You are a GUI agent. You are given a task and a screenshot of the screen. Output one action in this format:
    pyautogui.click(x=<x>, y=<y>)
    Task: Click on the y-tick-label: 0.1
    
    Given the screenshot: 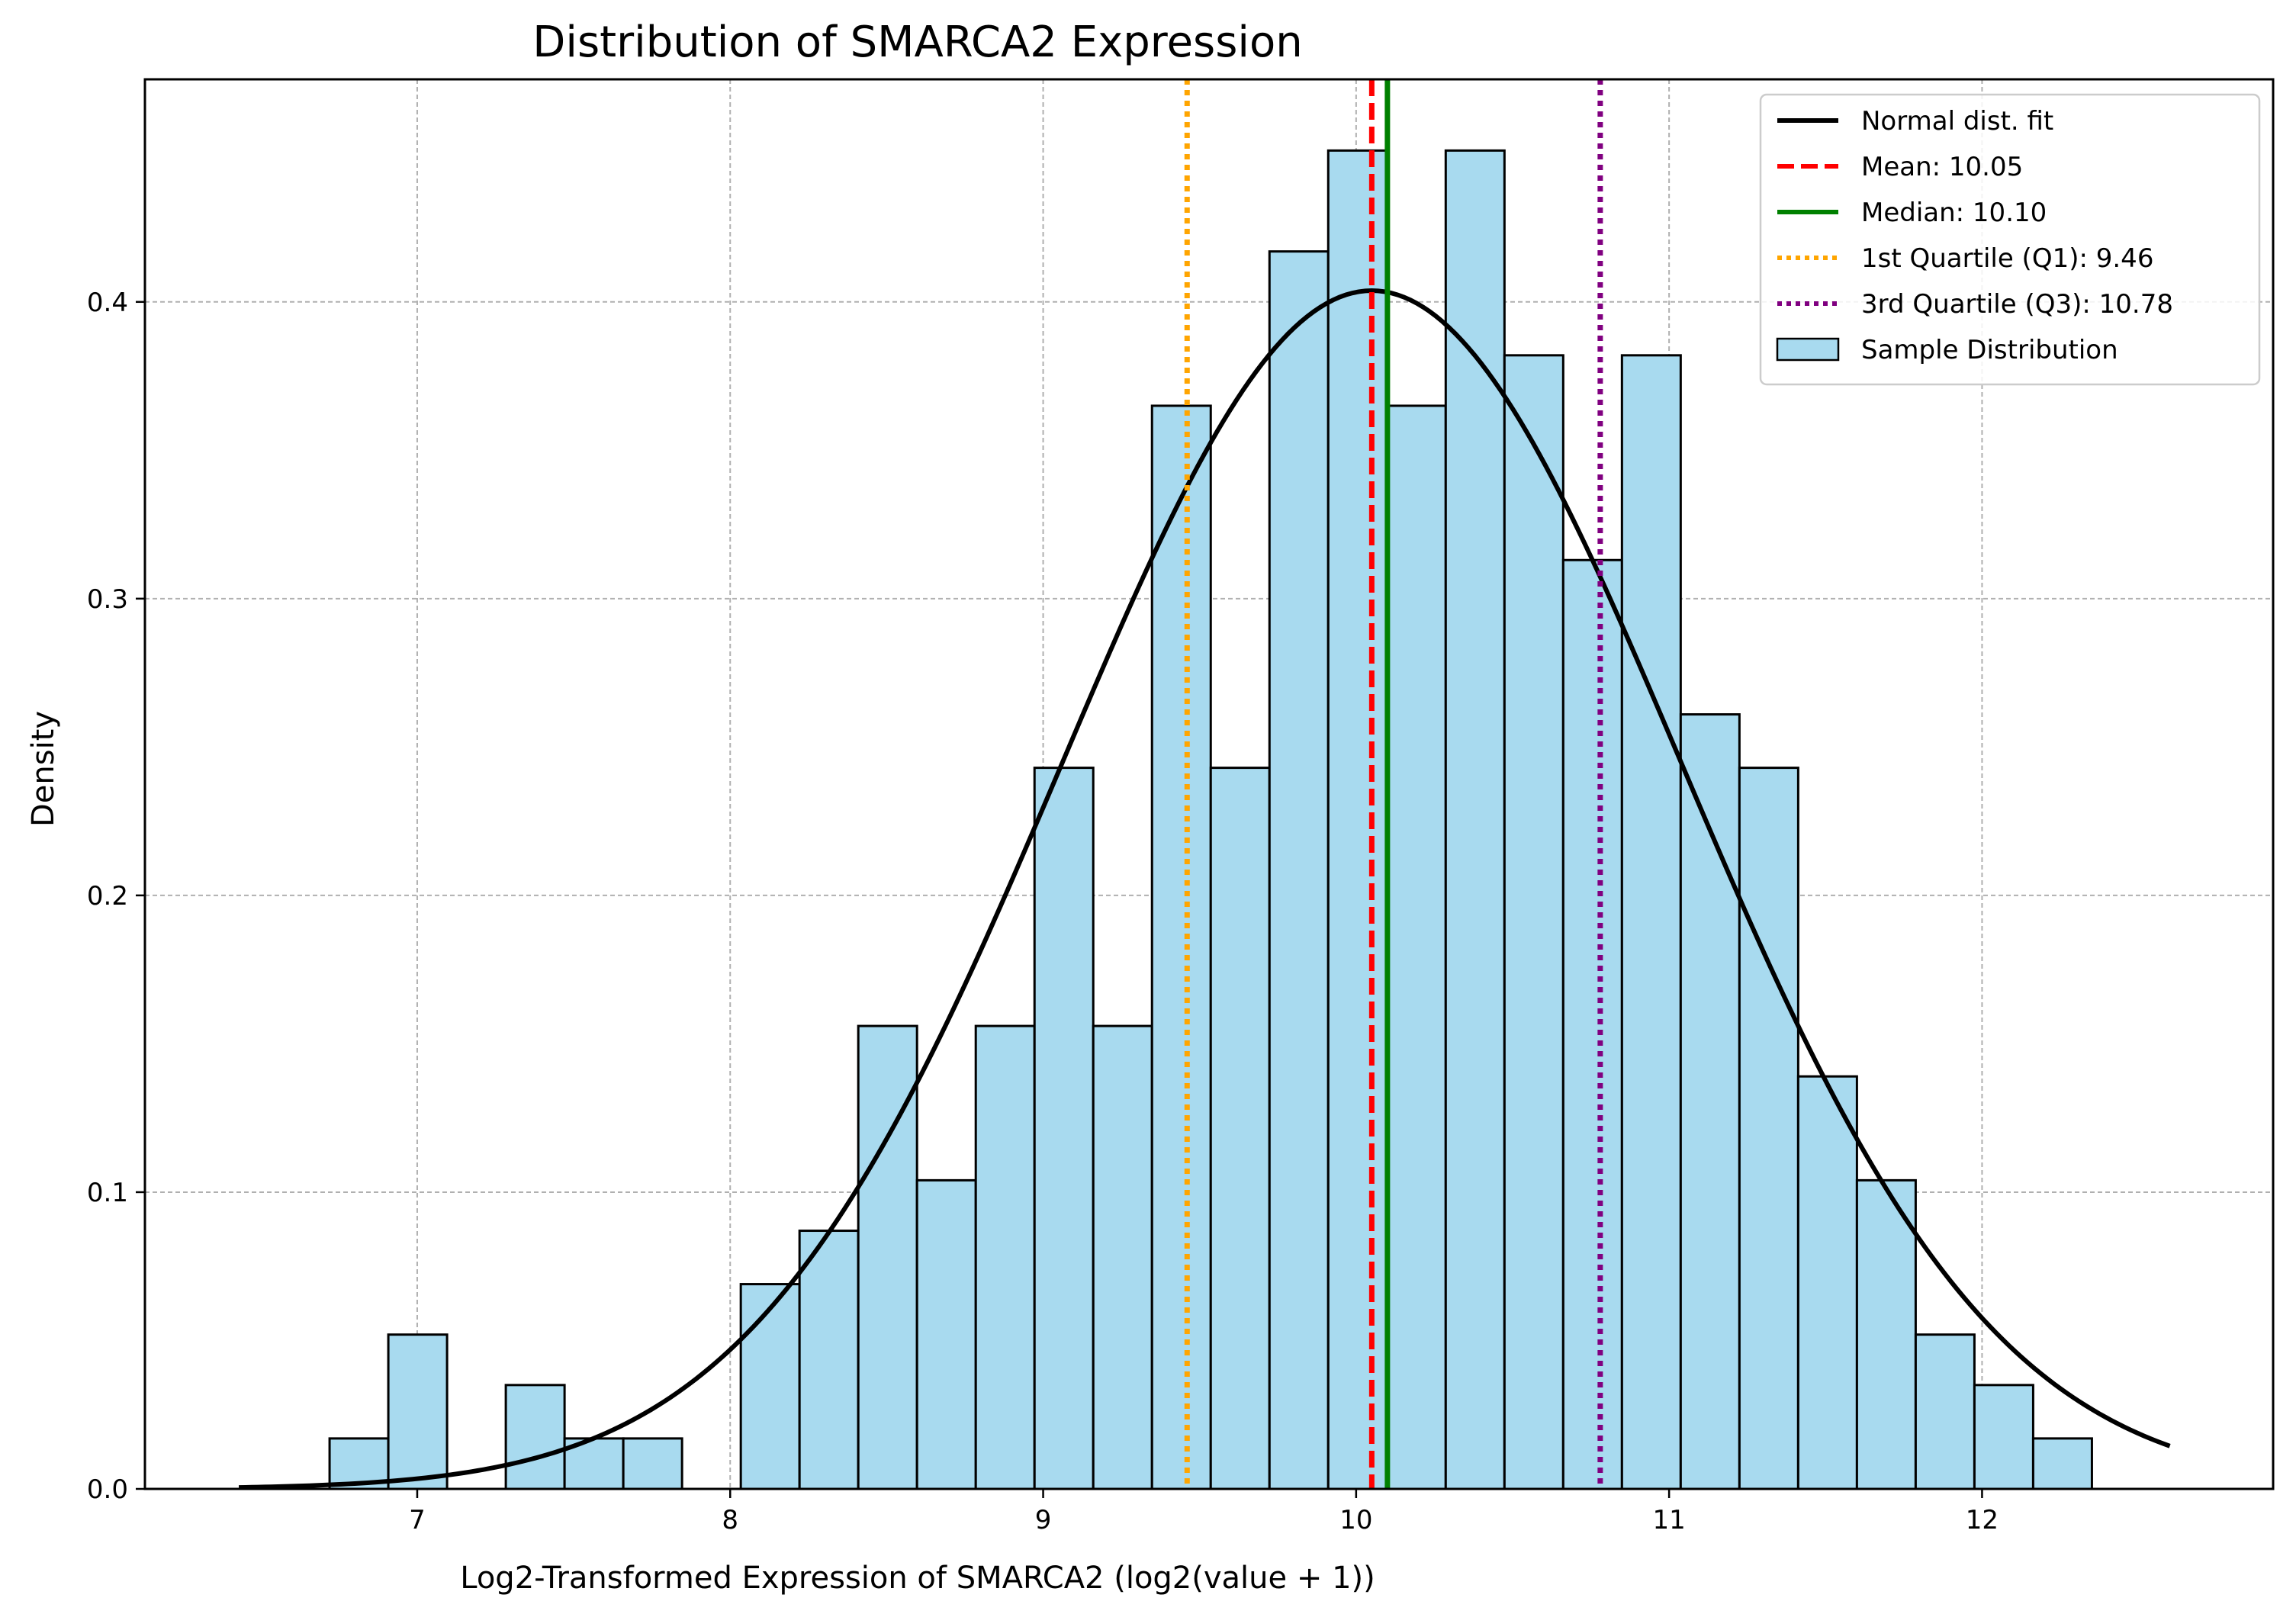 What is the action you would take?
    pyautogui.click(x=108, y=1193)
    